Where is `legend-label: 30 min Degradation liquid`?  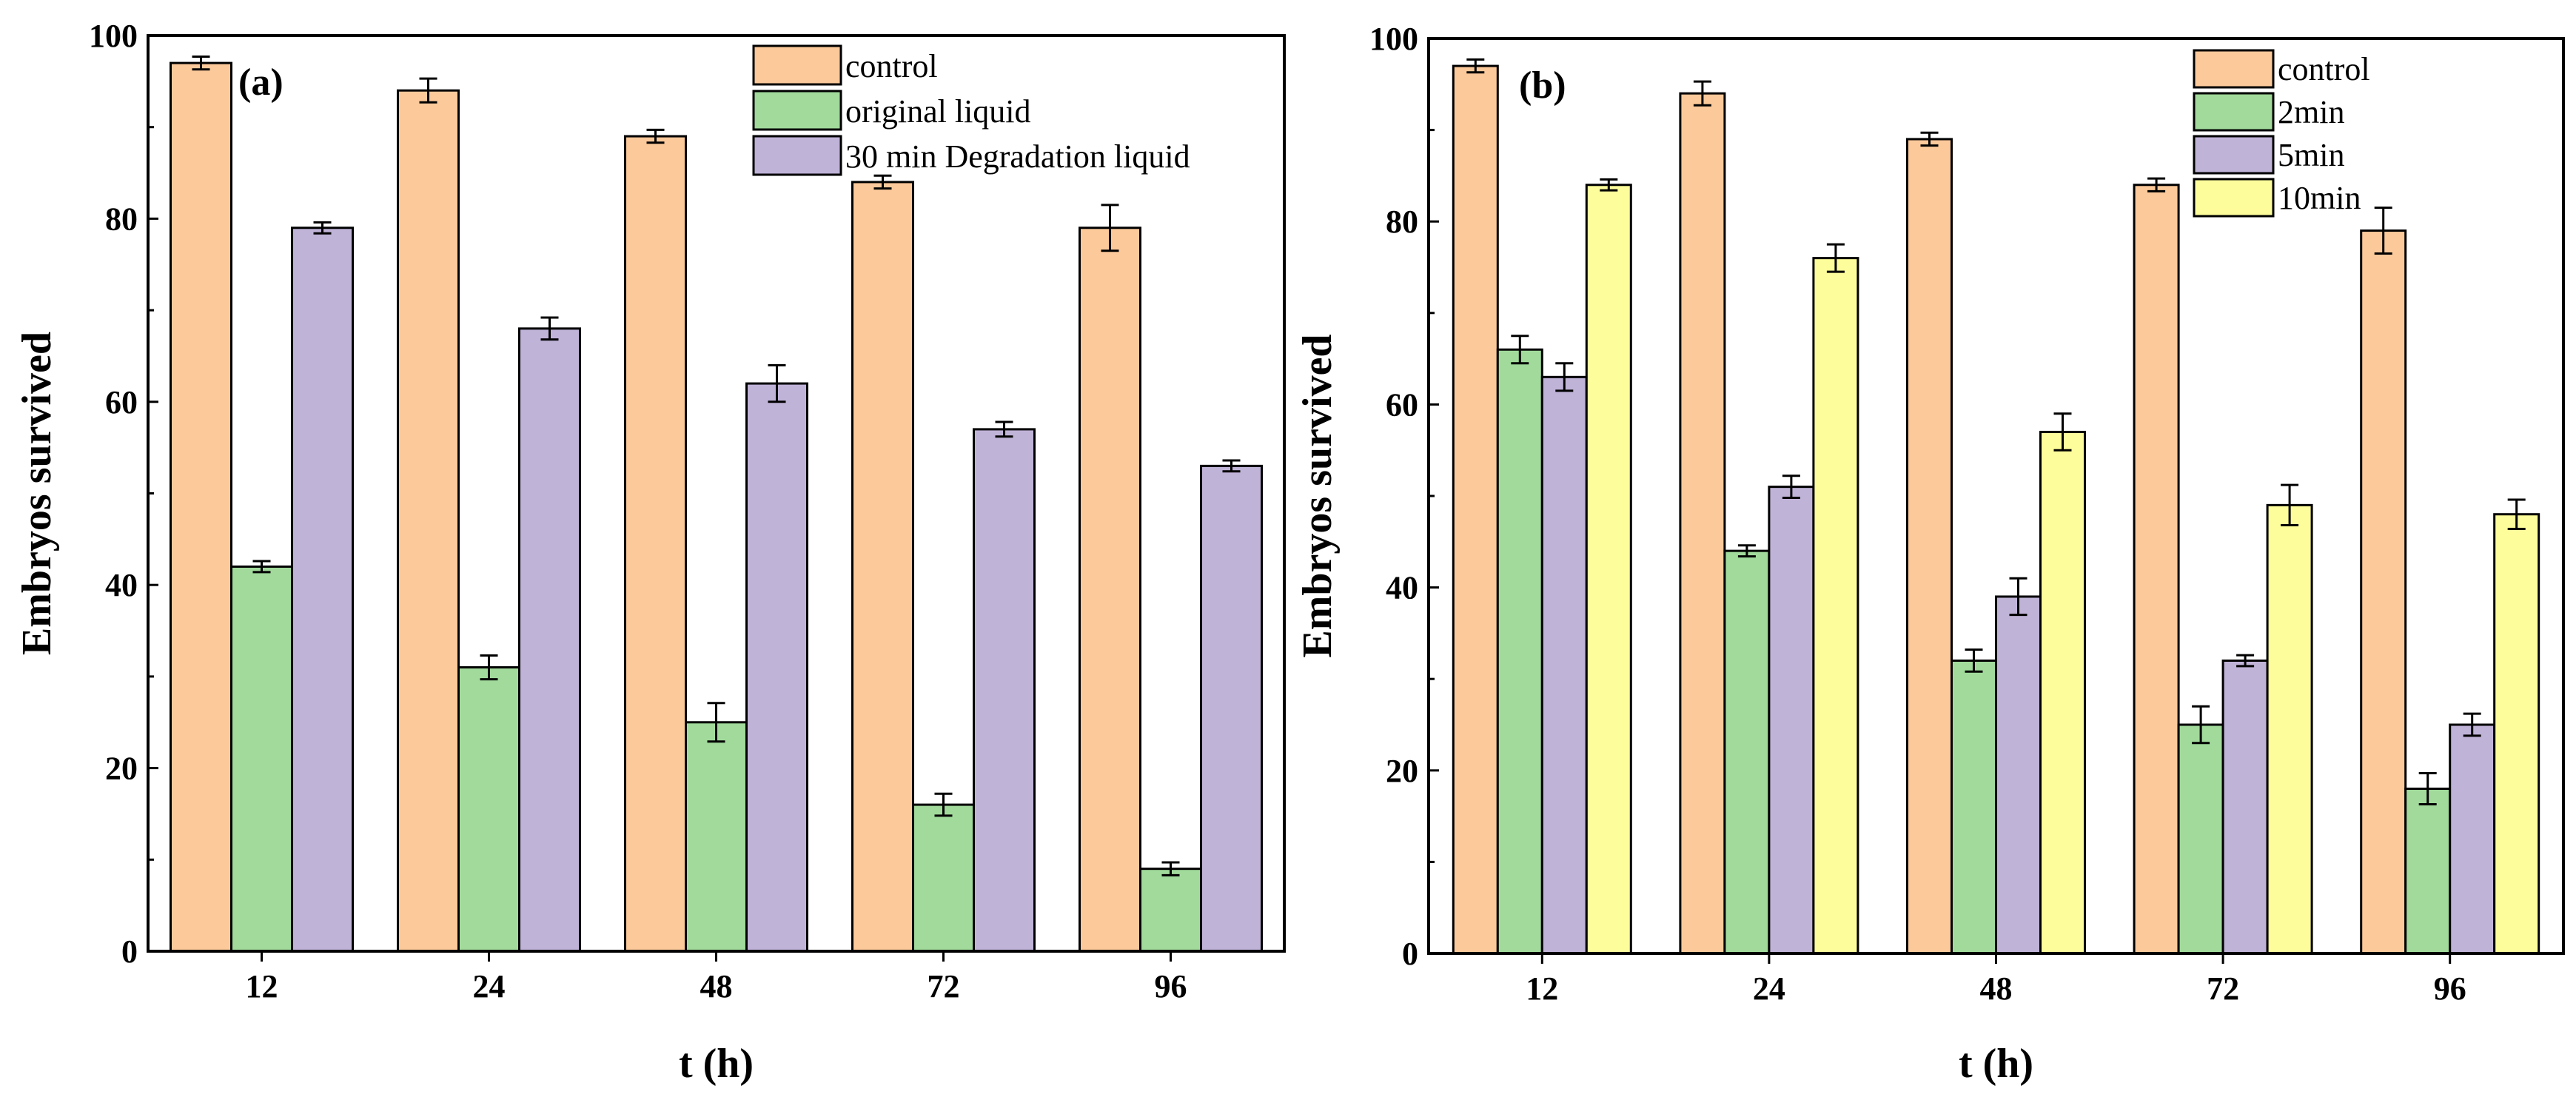 legend-label: 30 min Degradation liquid is located at coordinates (1017, 156).